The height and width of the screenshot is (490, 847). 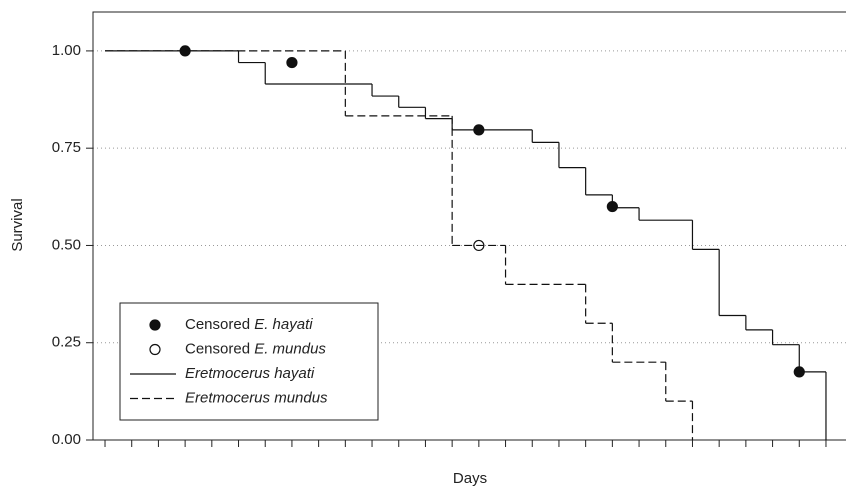 I want to click on censored-point, so click(x=292, y=62).